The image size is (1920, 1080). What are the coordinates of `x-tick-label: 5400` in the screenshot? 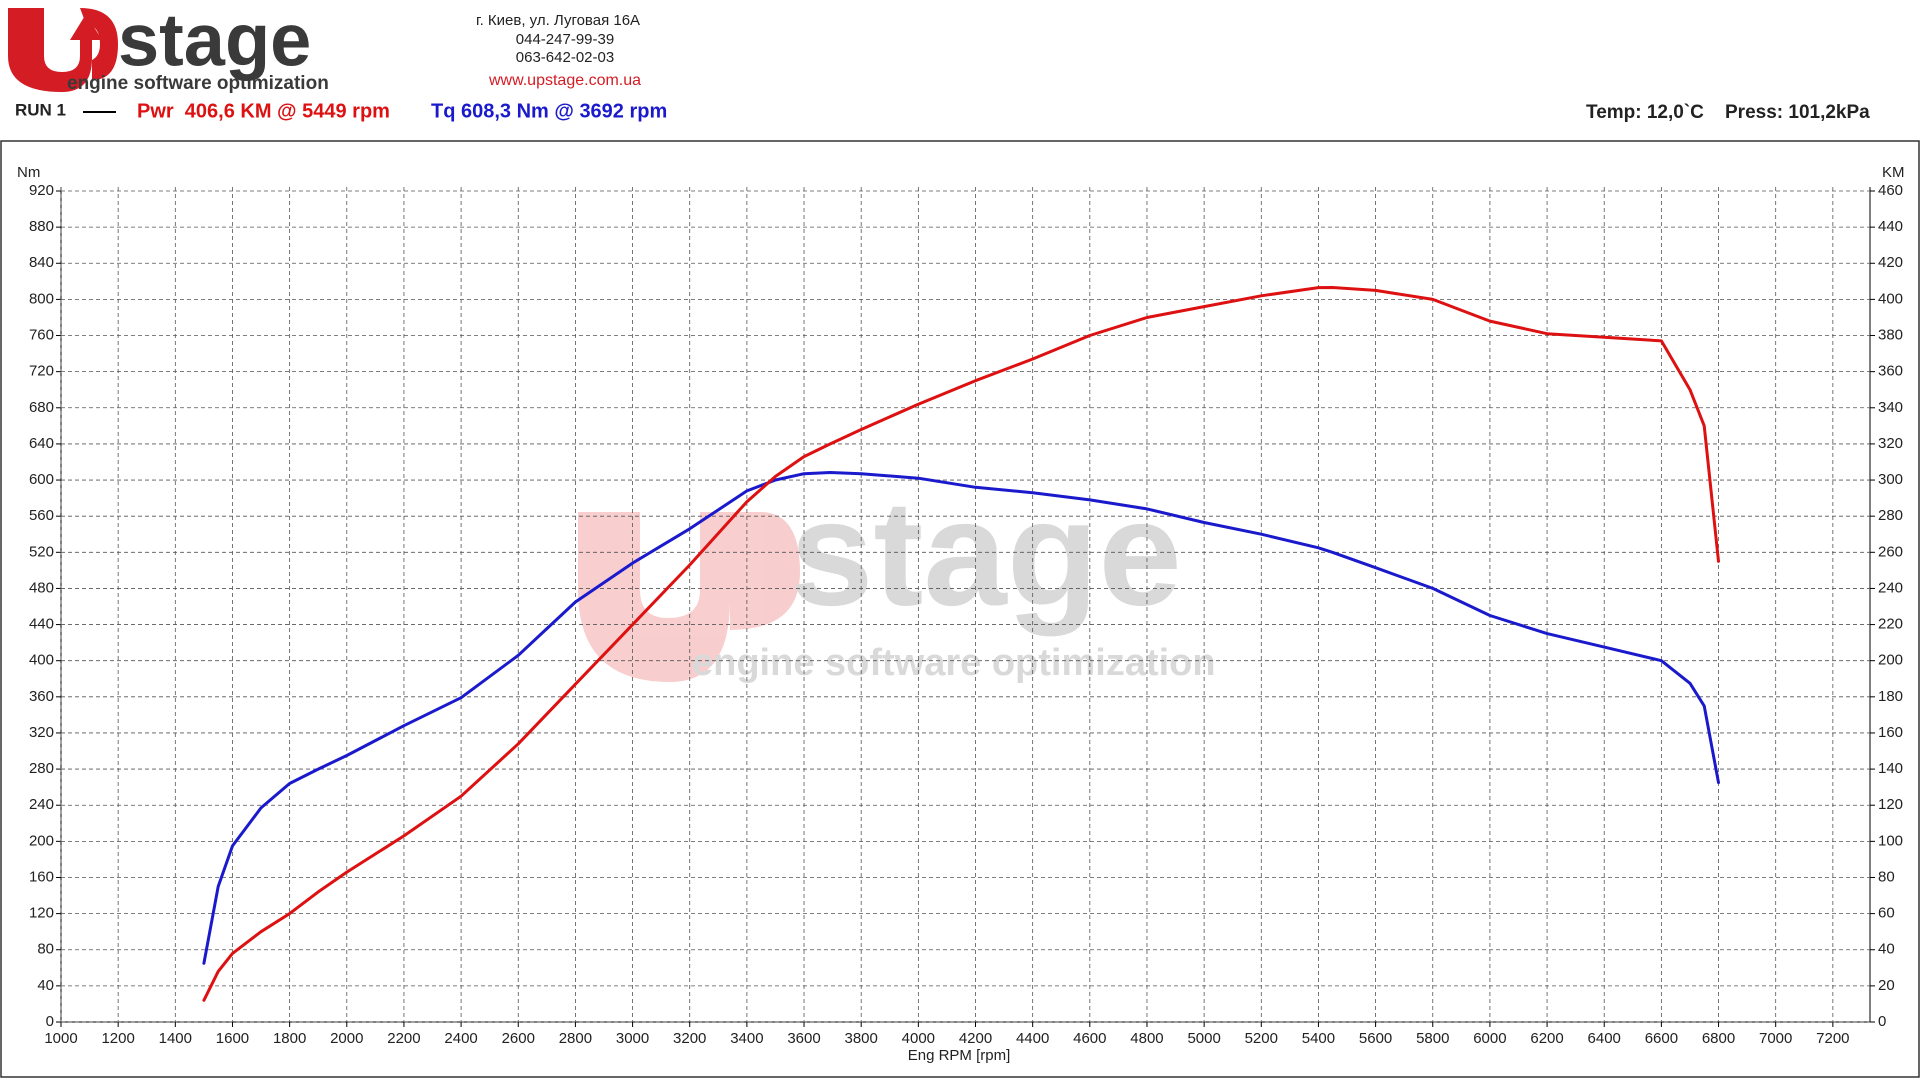 It's located at (1318, 1038).